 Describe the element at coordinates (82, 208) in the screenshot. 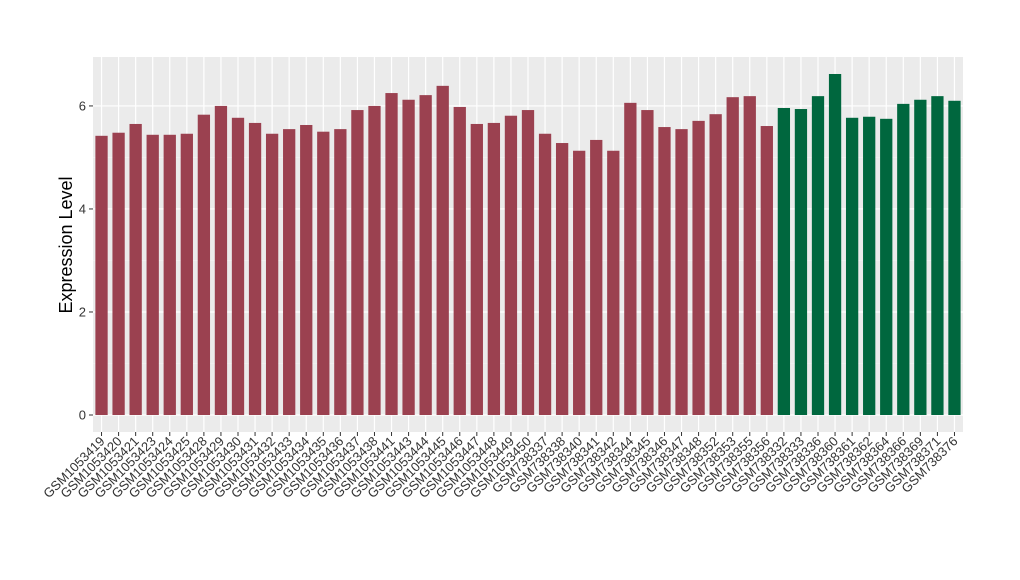

I see `y-tick-label: 4` at that location.